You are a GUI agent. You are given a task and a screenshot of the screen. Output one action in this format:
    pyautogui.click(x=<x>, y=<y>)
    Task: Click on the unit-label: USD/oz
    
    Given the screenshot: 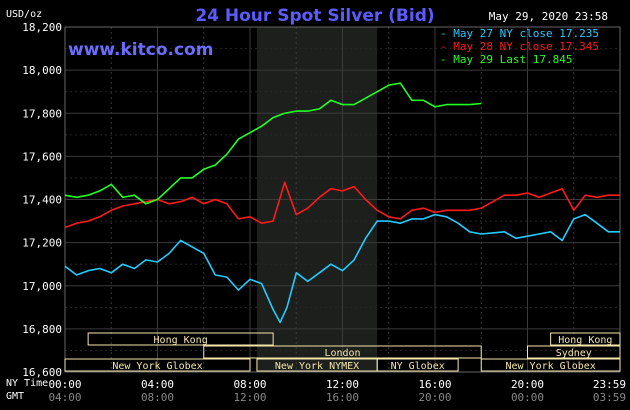 What is the action you would take?
    pyautogui.click(x=24, y=14)
    